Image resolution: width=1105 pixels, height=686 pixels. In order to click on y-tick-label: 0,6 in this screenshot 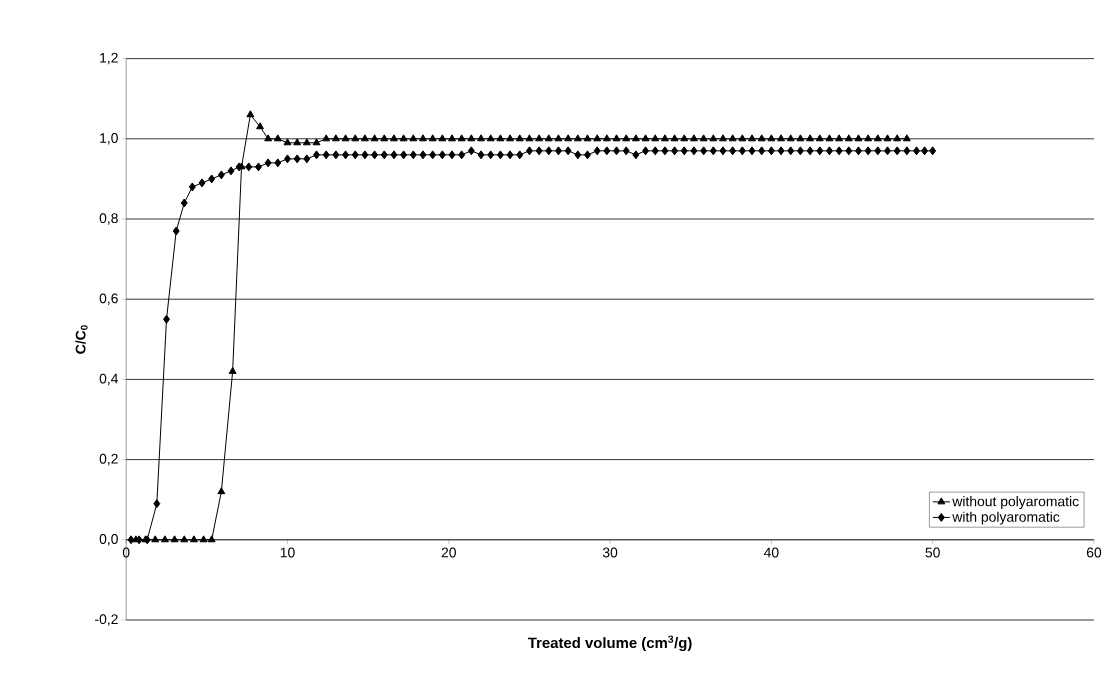, I will do `click(108, 299)`.